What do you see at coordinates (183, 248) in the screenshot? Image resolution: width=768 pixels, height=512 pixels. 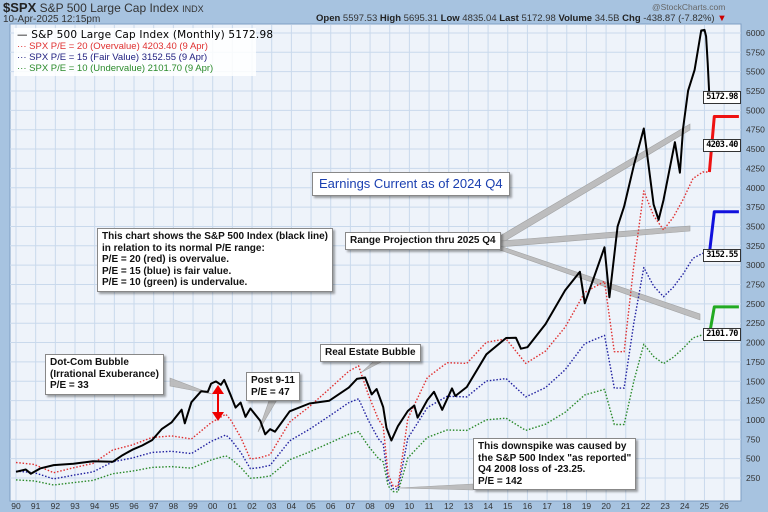 I see `description-line: in relation to its normal P/E range:` at bounding box center [183, 248].